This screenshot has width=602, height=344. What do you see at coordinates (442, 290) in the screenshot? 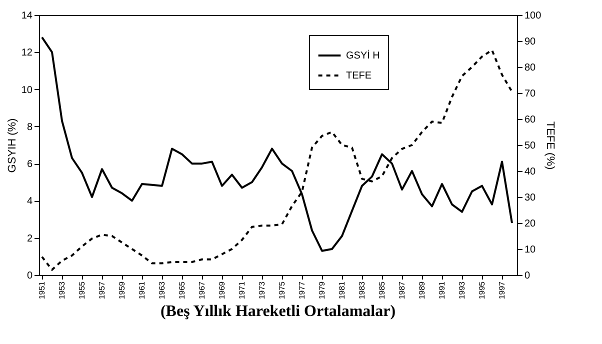
I see `x-tick-label: 1991` at bounding box center [442, 290].